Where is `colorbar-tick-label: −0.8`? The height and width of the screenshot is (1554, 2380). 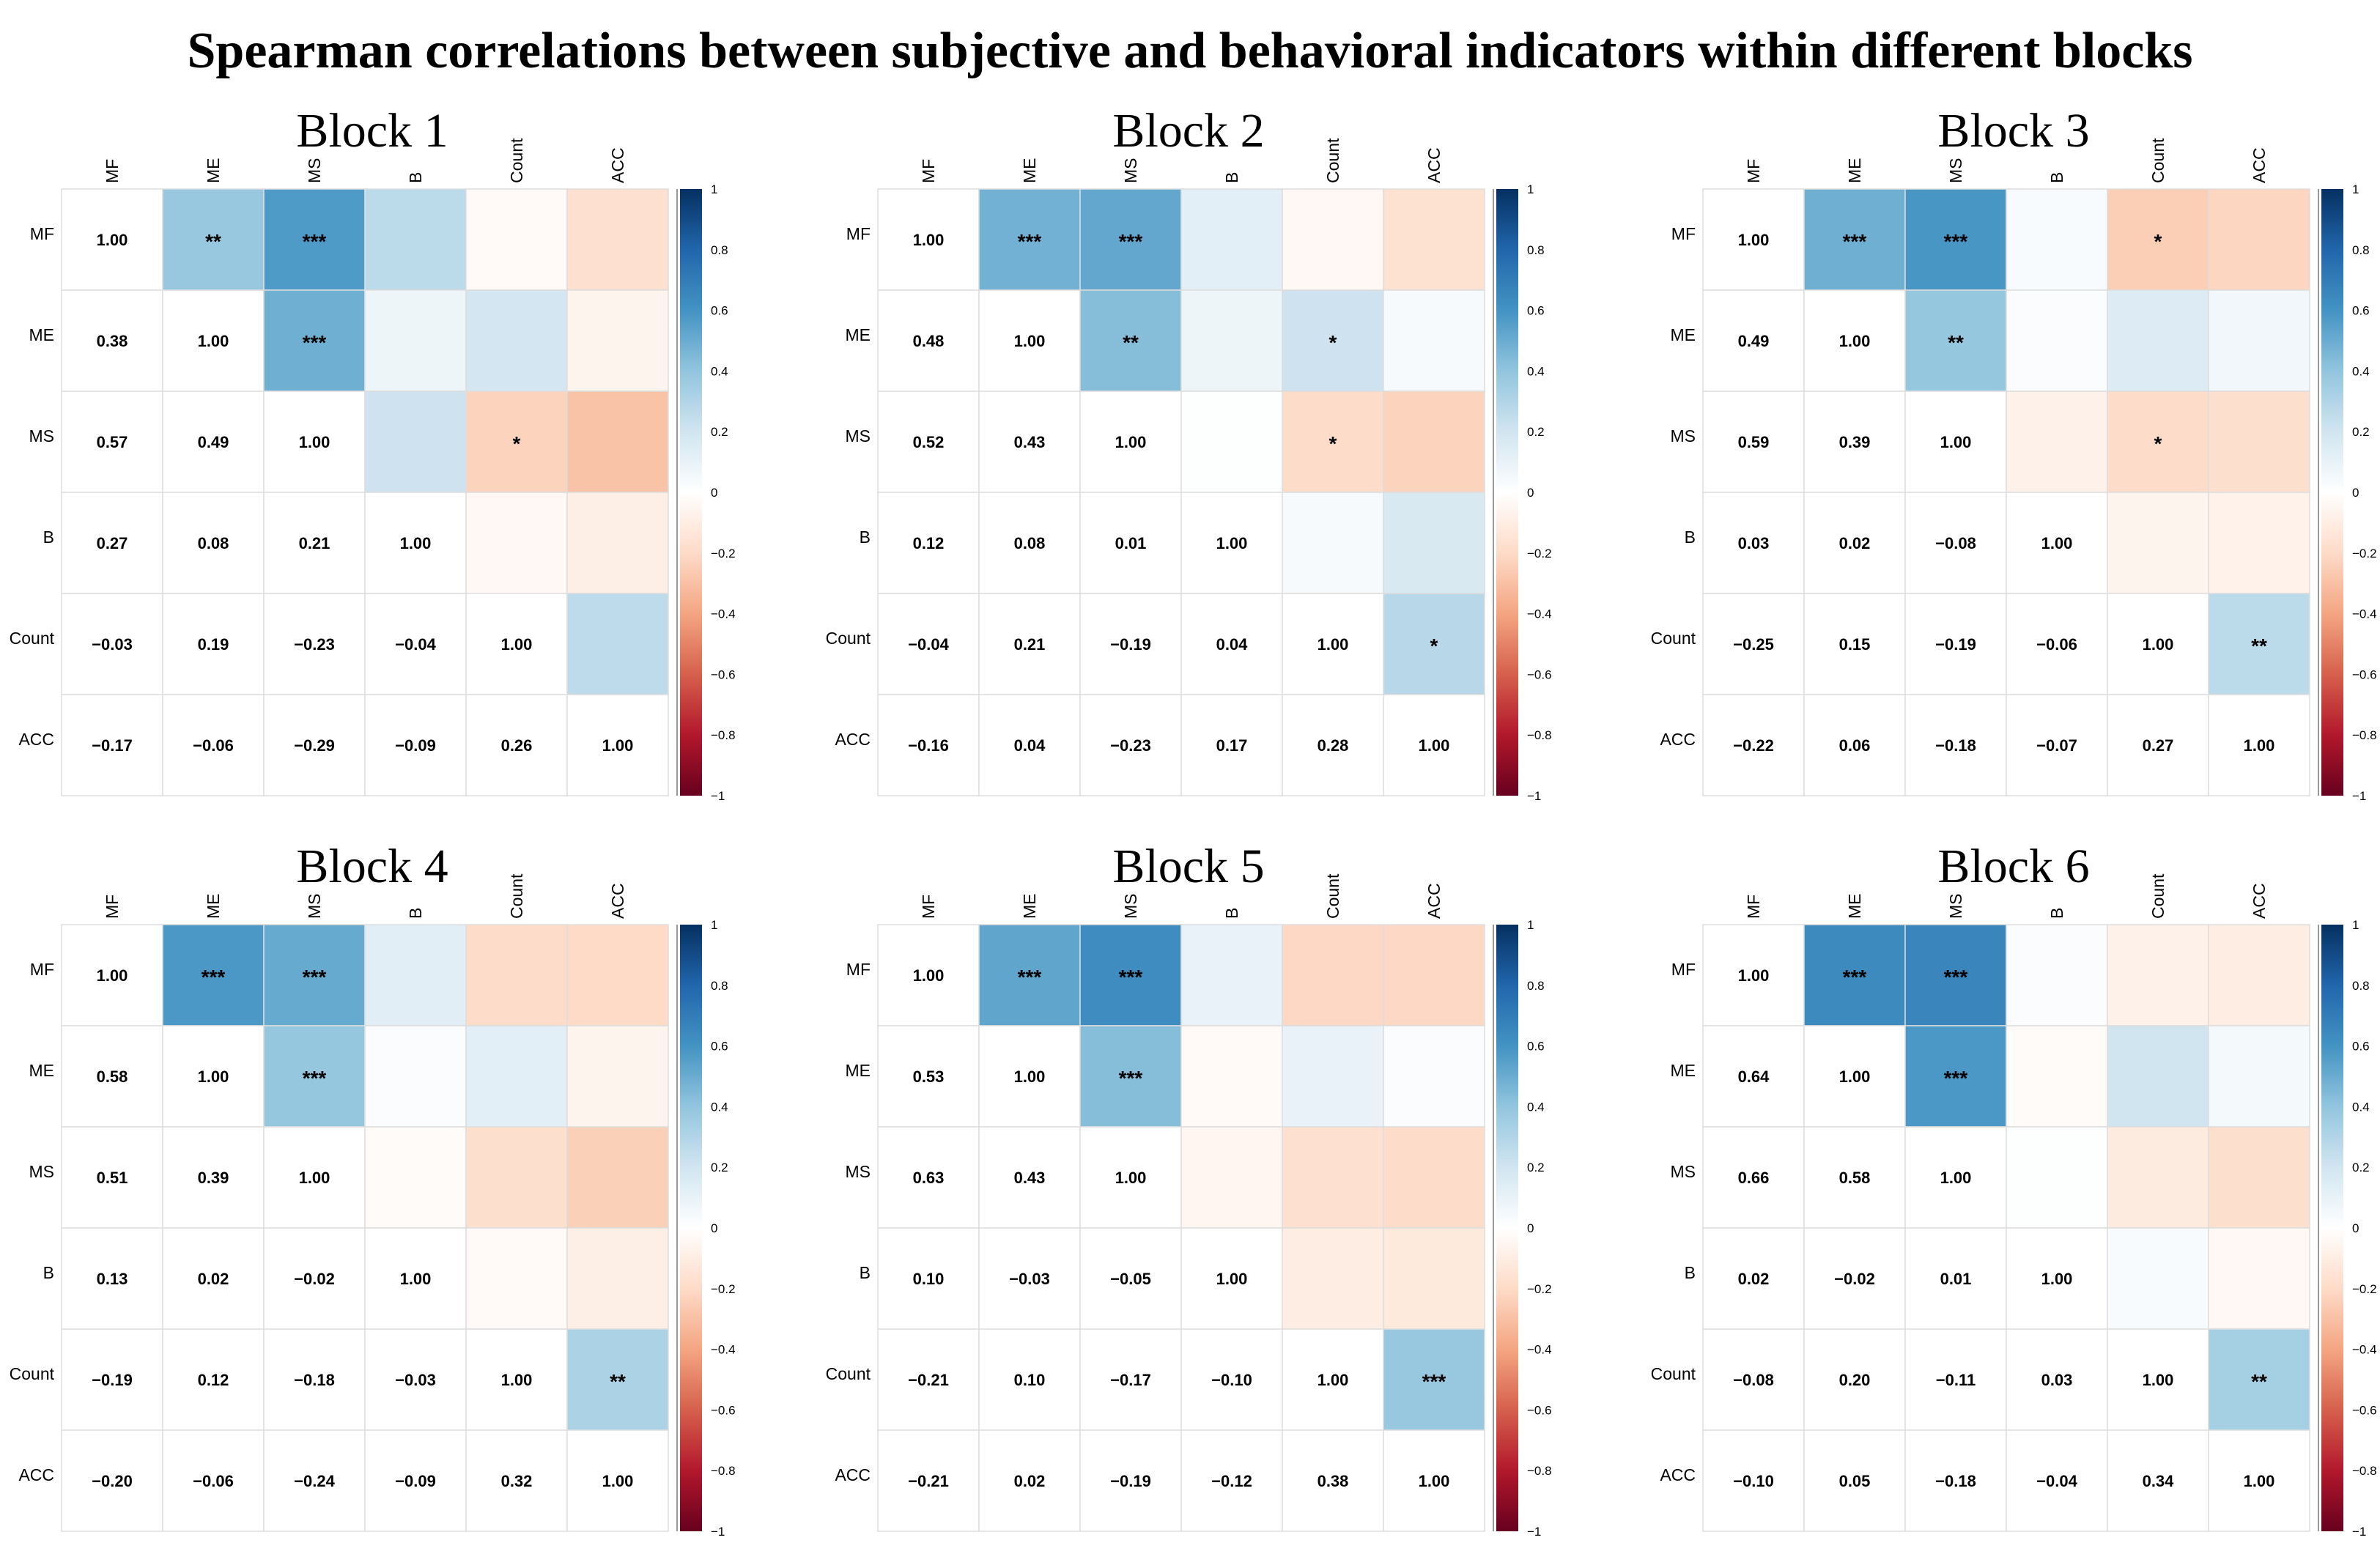
colorbar-tick-label: −0.8 is located at coordinates (723, 1471).